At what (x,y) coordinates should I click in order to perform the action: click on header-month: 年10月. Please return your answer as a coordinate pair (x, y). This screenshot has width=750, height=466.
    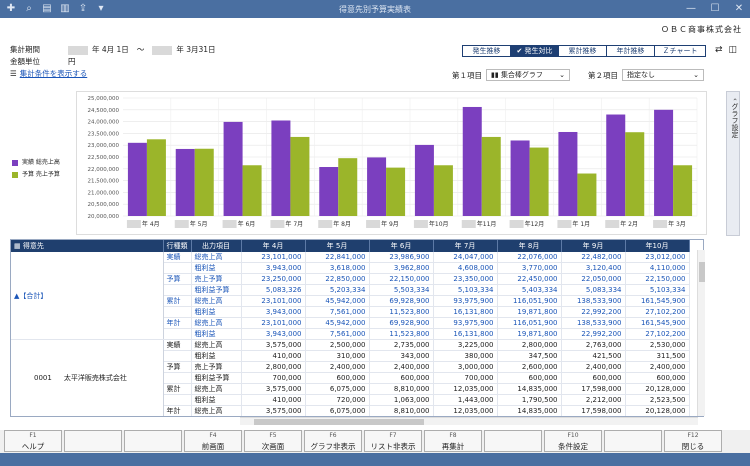
    Looking at the image, I should click on (657, 246).